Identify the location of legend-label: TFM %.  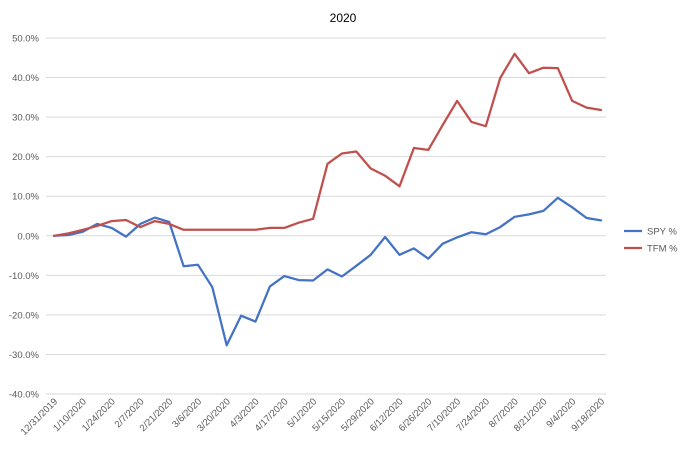
(662, 249).